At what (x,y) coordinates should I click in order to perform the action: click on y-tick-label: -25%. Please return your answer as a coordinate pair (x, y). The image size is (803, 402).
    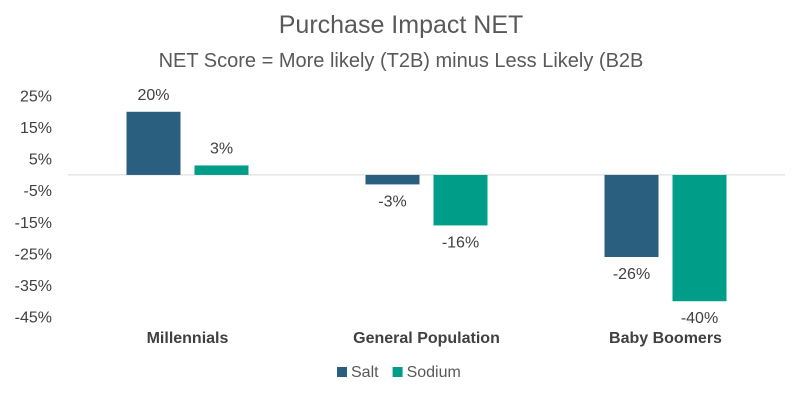
    Looking at the image, I should click on (33, 254).